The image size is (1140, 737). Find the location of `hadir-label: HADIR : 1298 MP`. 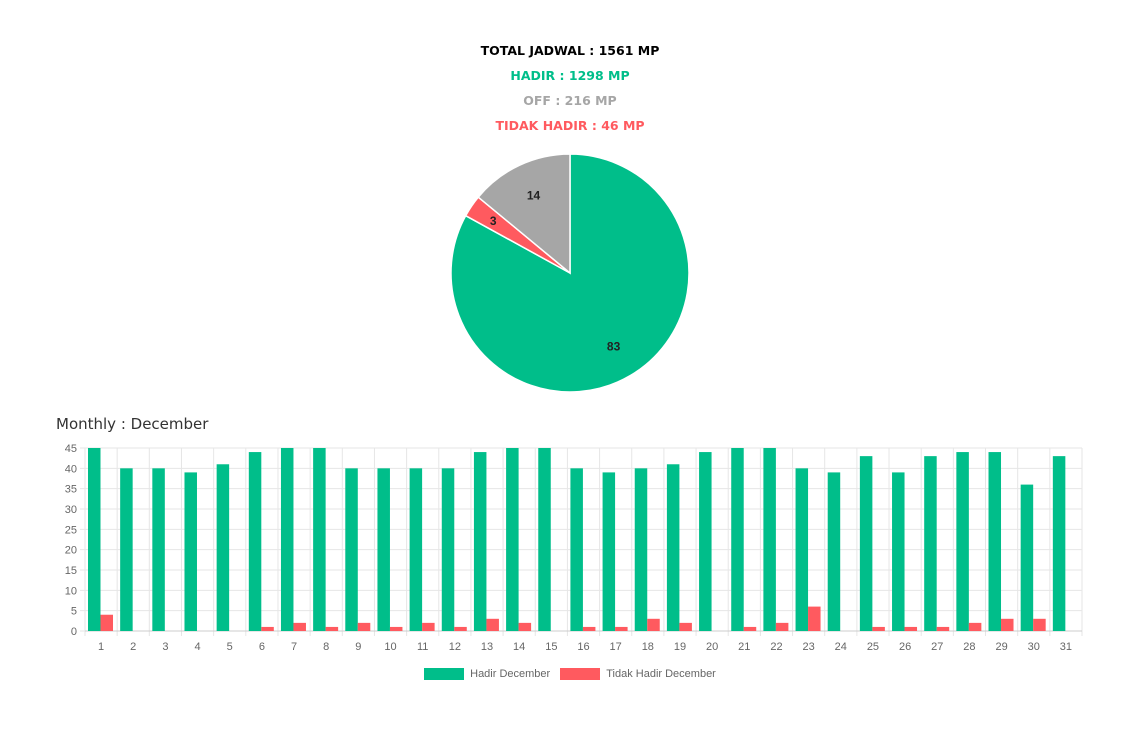

hadir-label: HADIR : 1298 MP is located at coordinates (570, 75).